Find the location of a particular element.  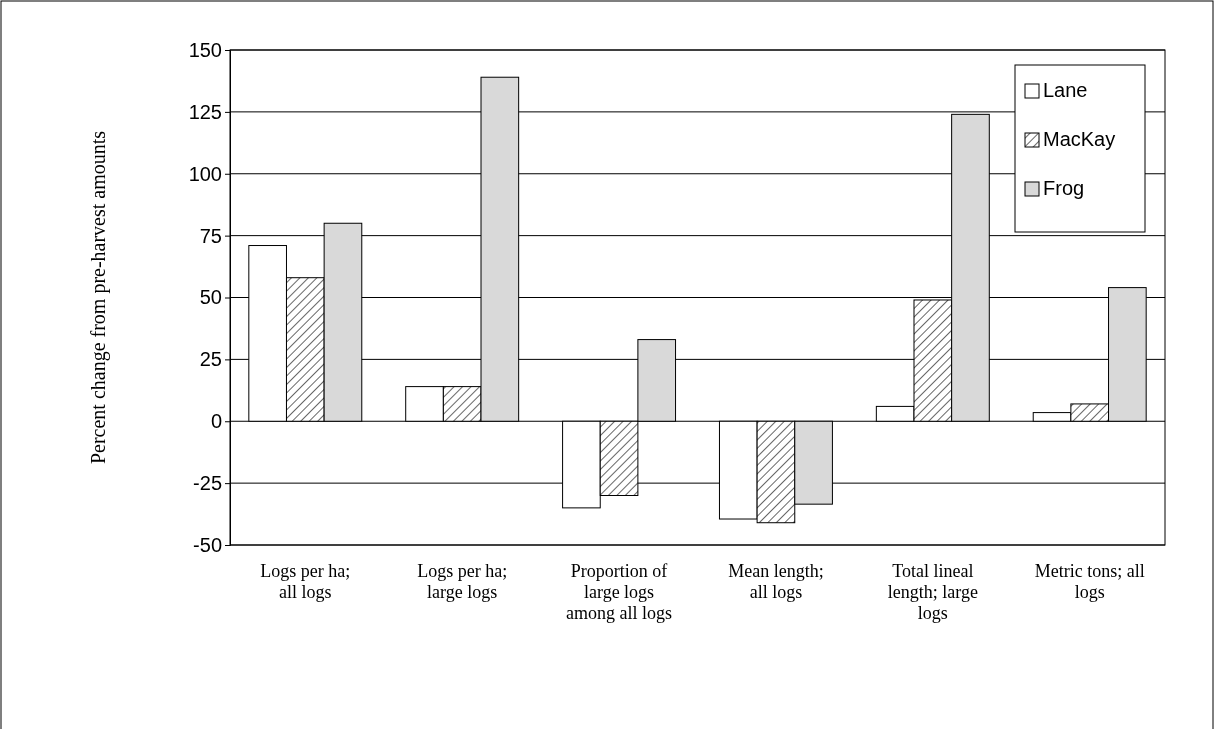

y-tick-label: 125 is located at coordinates (205, 111).